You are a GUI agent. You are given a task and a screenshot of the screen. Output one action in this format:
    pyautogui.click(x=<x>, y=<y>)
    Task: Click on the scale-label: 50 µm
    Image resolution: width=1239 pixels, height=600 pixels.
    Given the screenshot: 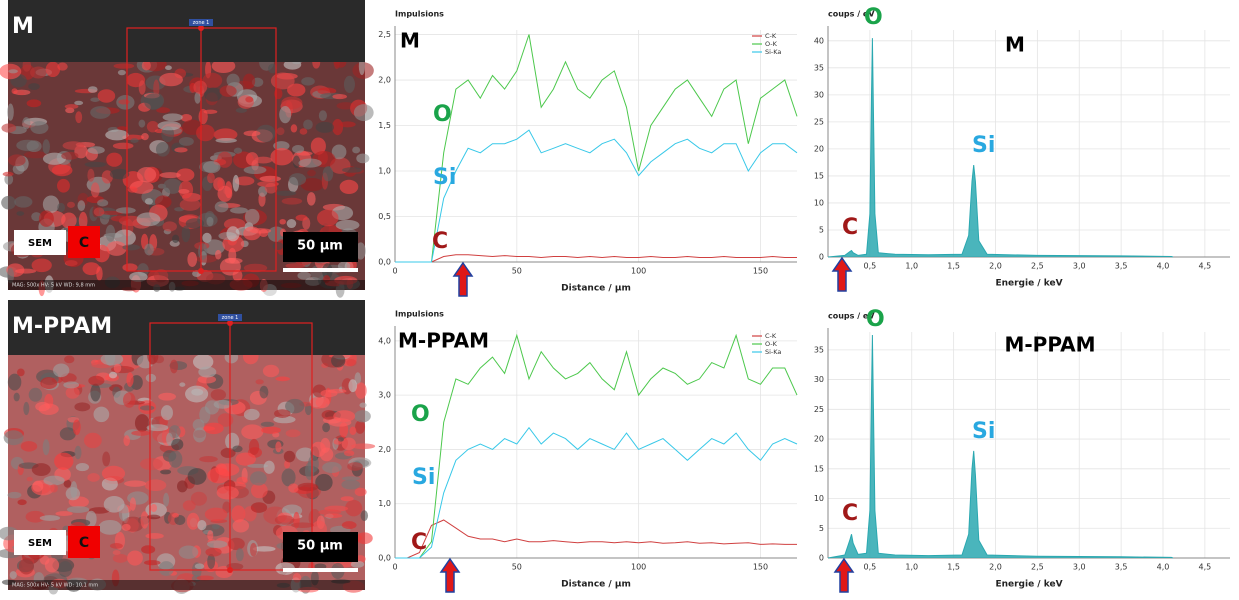 What is the action you would take?
    pyautogui.click(x=320, y=546)
    